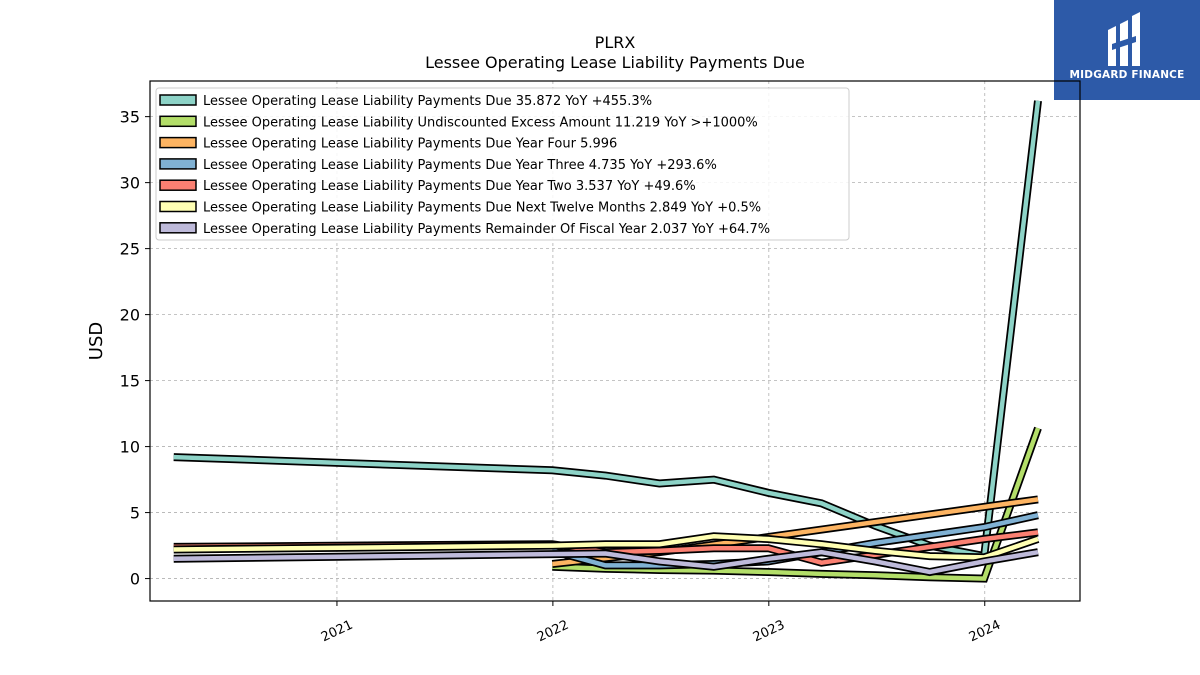  What do you see at coordinates (130, 117) in the screenshot?
I see `y-tick-label: 35` at bounding box center [130, 117].